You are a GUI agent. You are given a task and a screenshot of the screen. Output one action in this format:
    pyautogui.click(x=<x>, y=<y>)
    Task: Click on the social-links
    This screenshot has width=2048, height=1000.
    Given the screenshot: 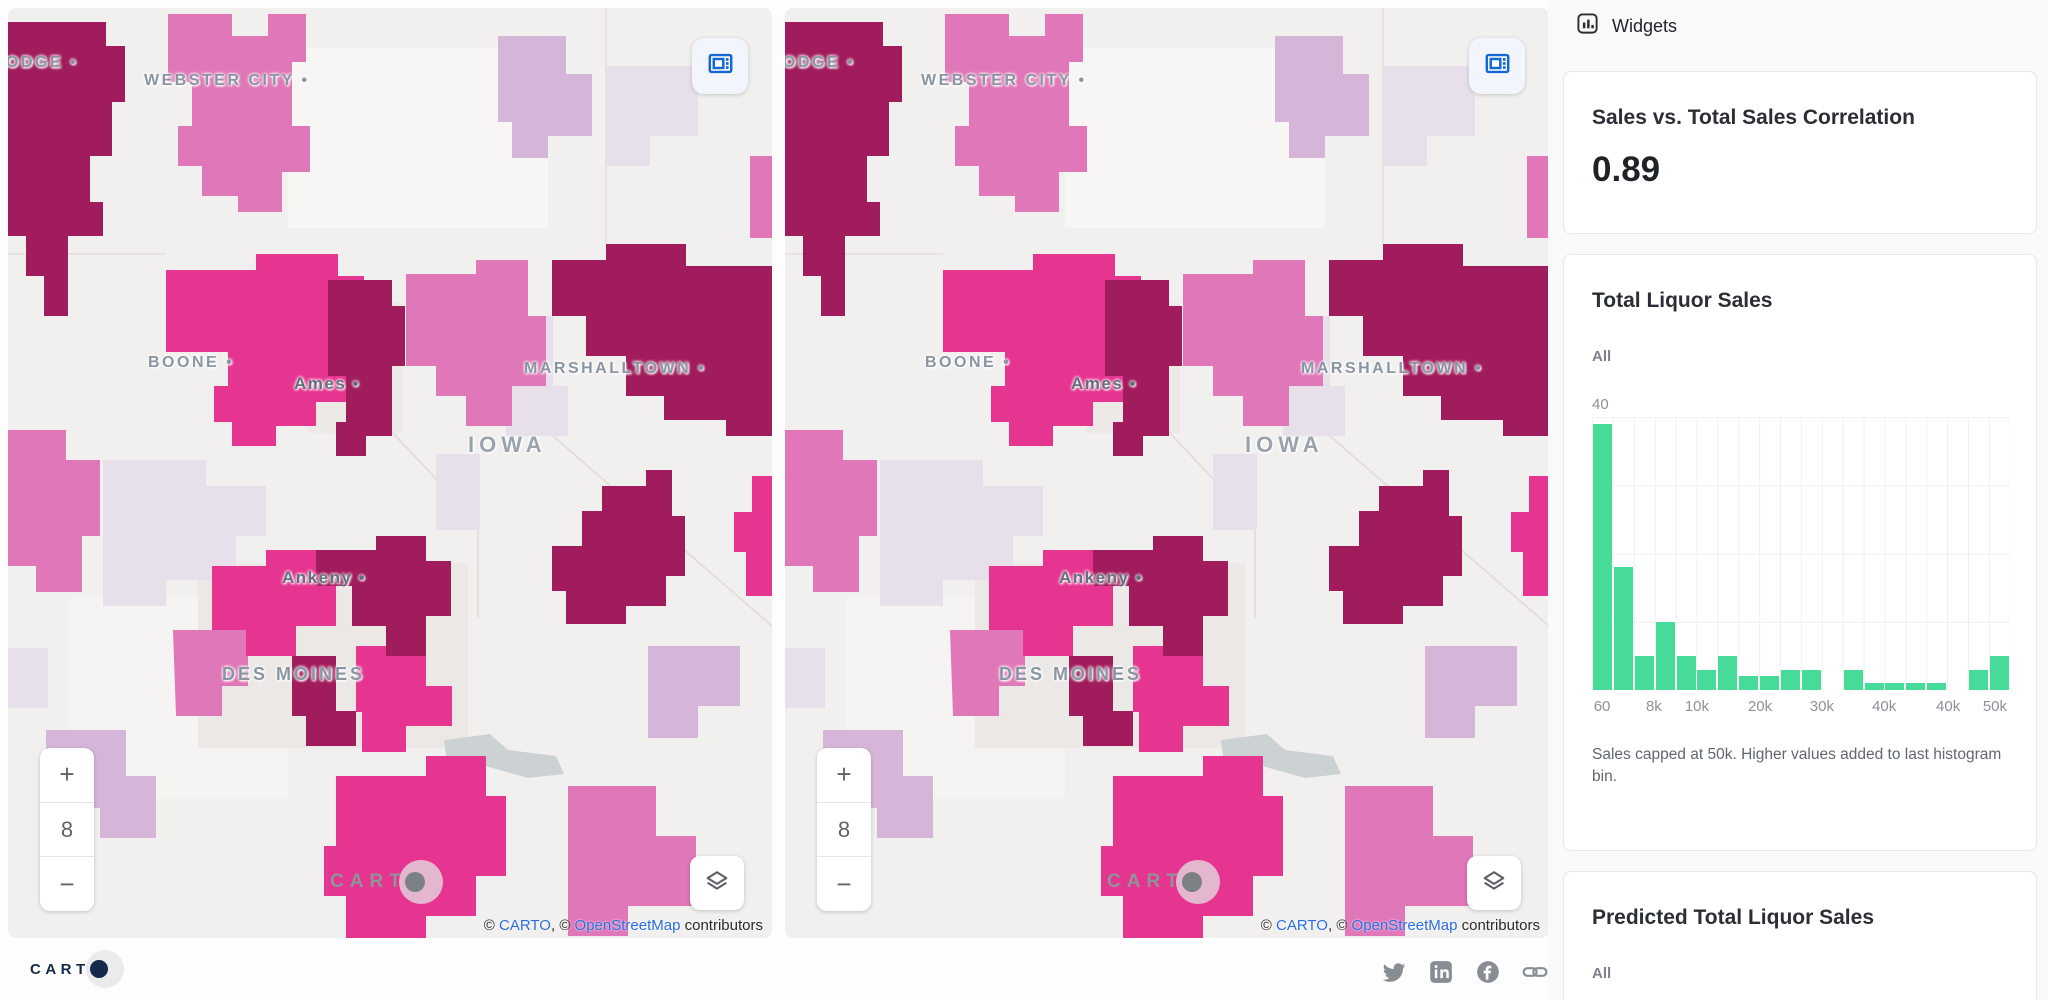 What is the action you would take?
    pyautogui.click(x=1464, y=972)
    